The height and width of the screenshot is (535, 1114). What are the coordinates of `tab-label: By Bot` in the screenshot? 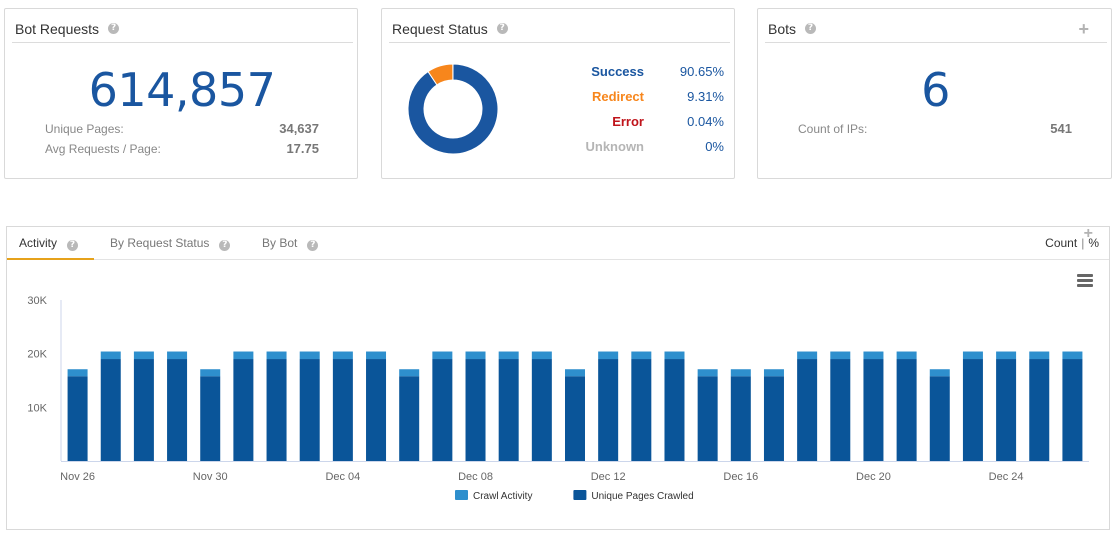 It's located at (280, 243).